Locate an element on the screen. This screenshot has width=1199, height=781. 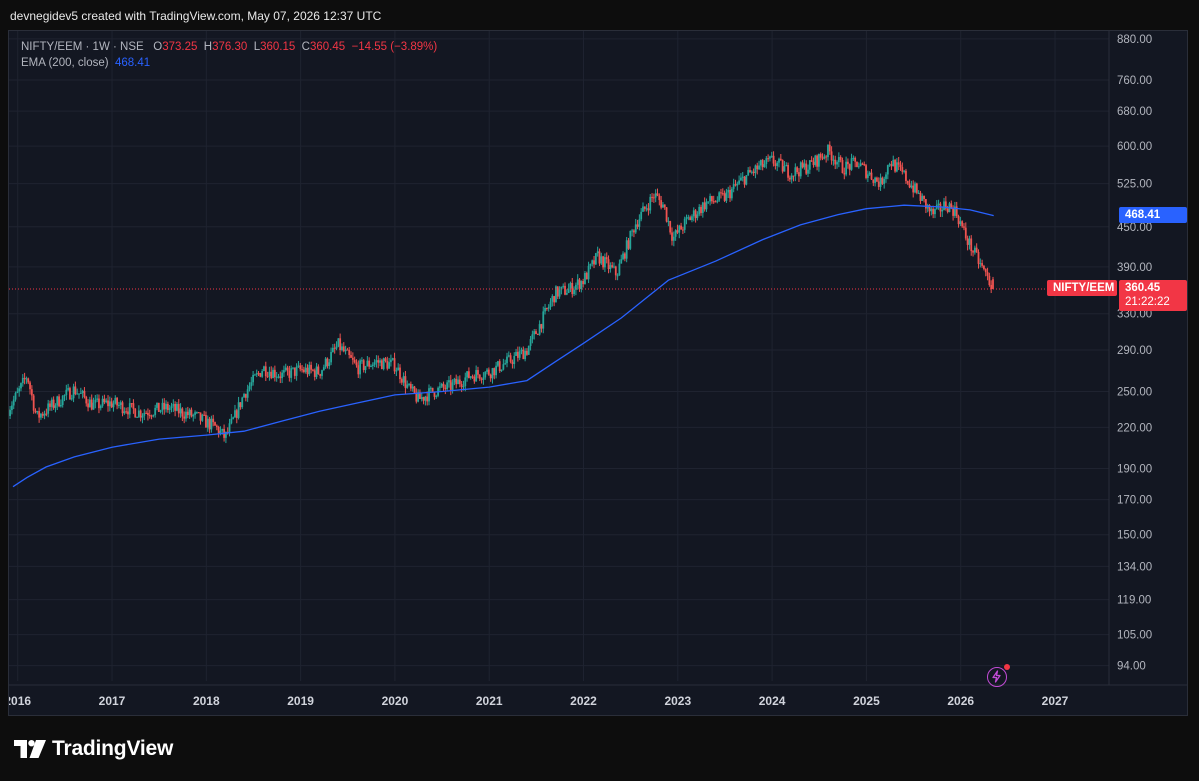
ema-legend-row: EMA (200, close) 468.41 is located at coordinates (229, 63).